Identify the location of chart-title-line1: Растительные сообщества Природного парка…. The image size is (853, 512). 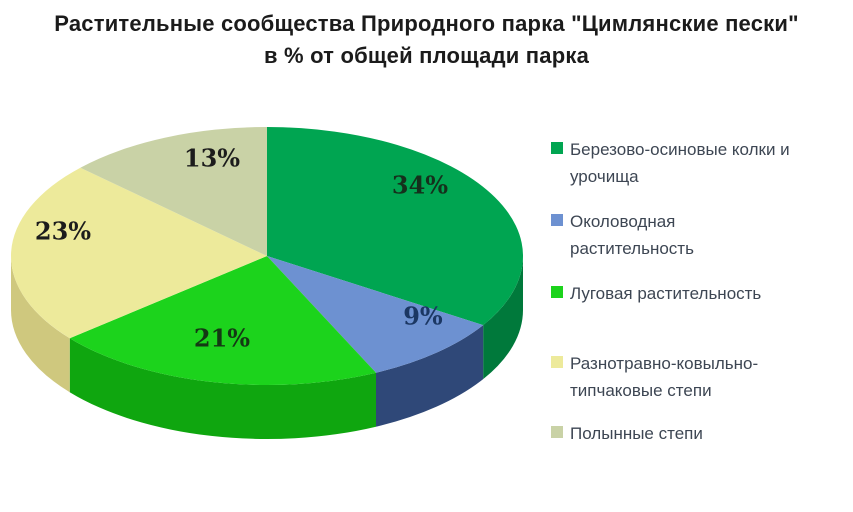
(426, 23).